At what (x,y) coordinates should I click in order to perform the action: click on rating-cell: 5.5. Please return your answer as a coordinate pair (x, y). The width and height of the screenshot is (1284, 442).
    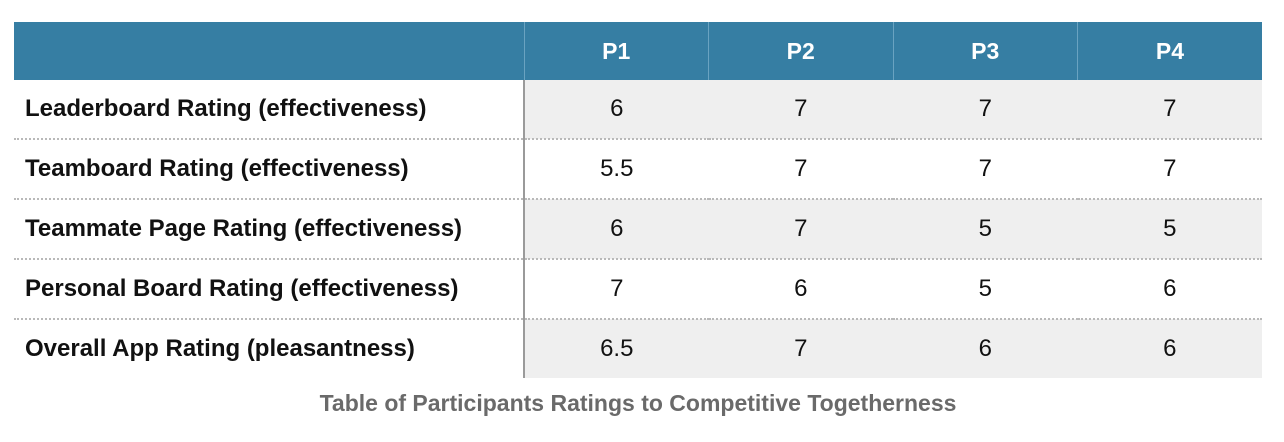
    Looking at the image, I should click on (616, 169).